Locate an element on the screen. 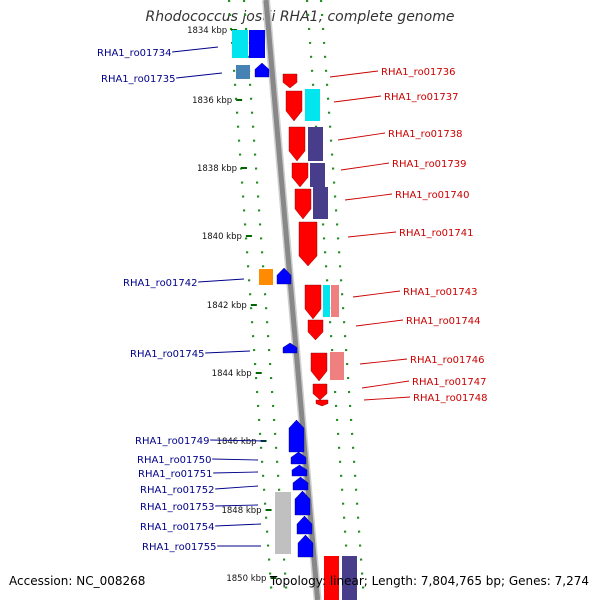  gene-label-left: RHA1_ro01749 is located at coordinates (172, 441).